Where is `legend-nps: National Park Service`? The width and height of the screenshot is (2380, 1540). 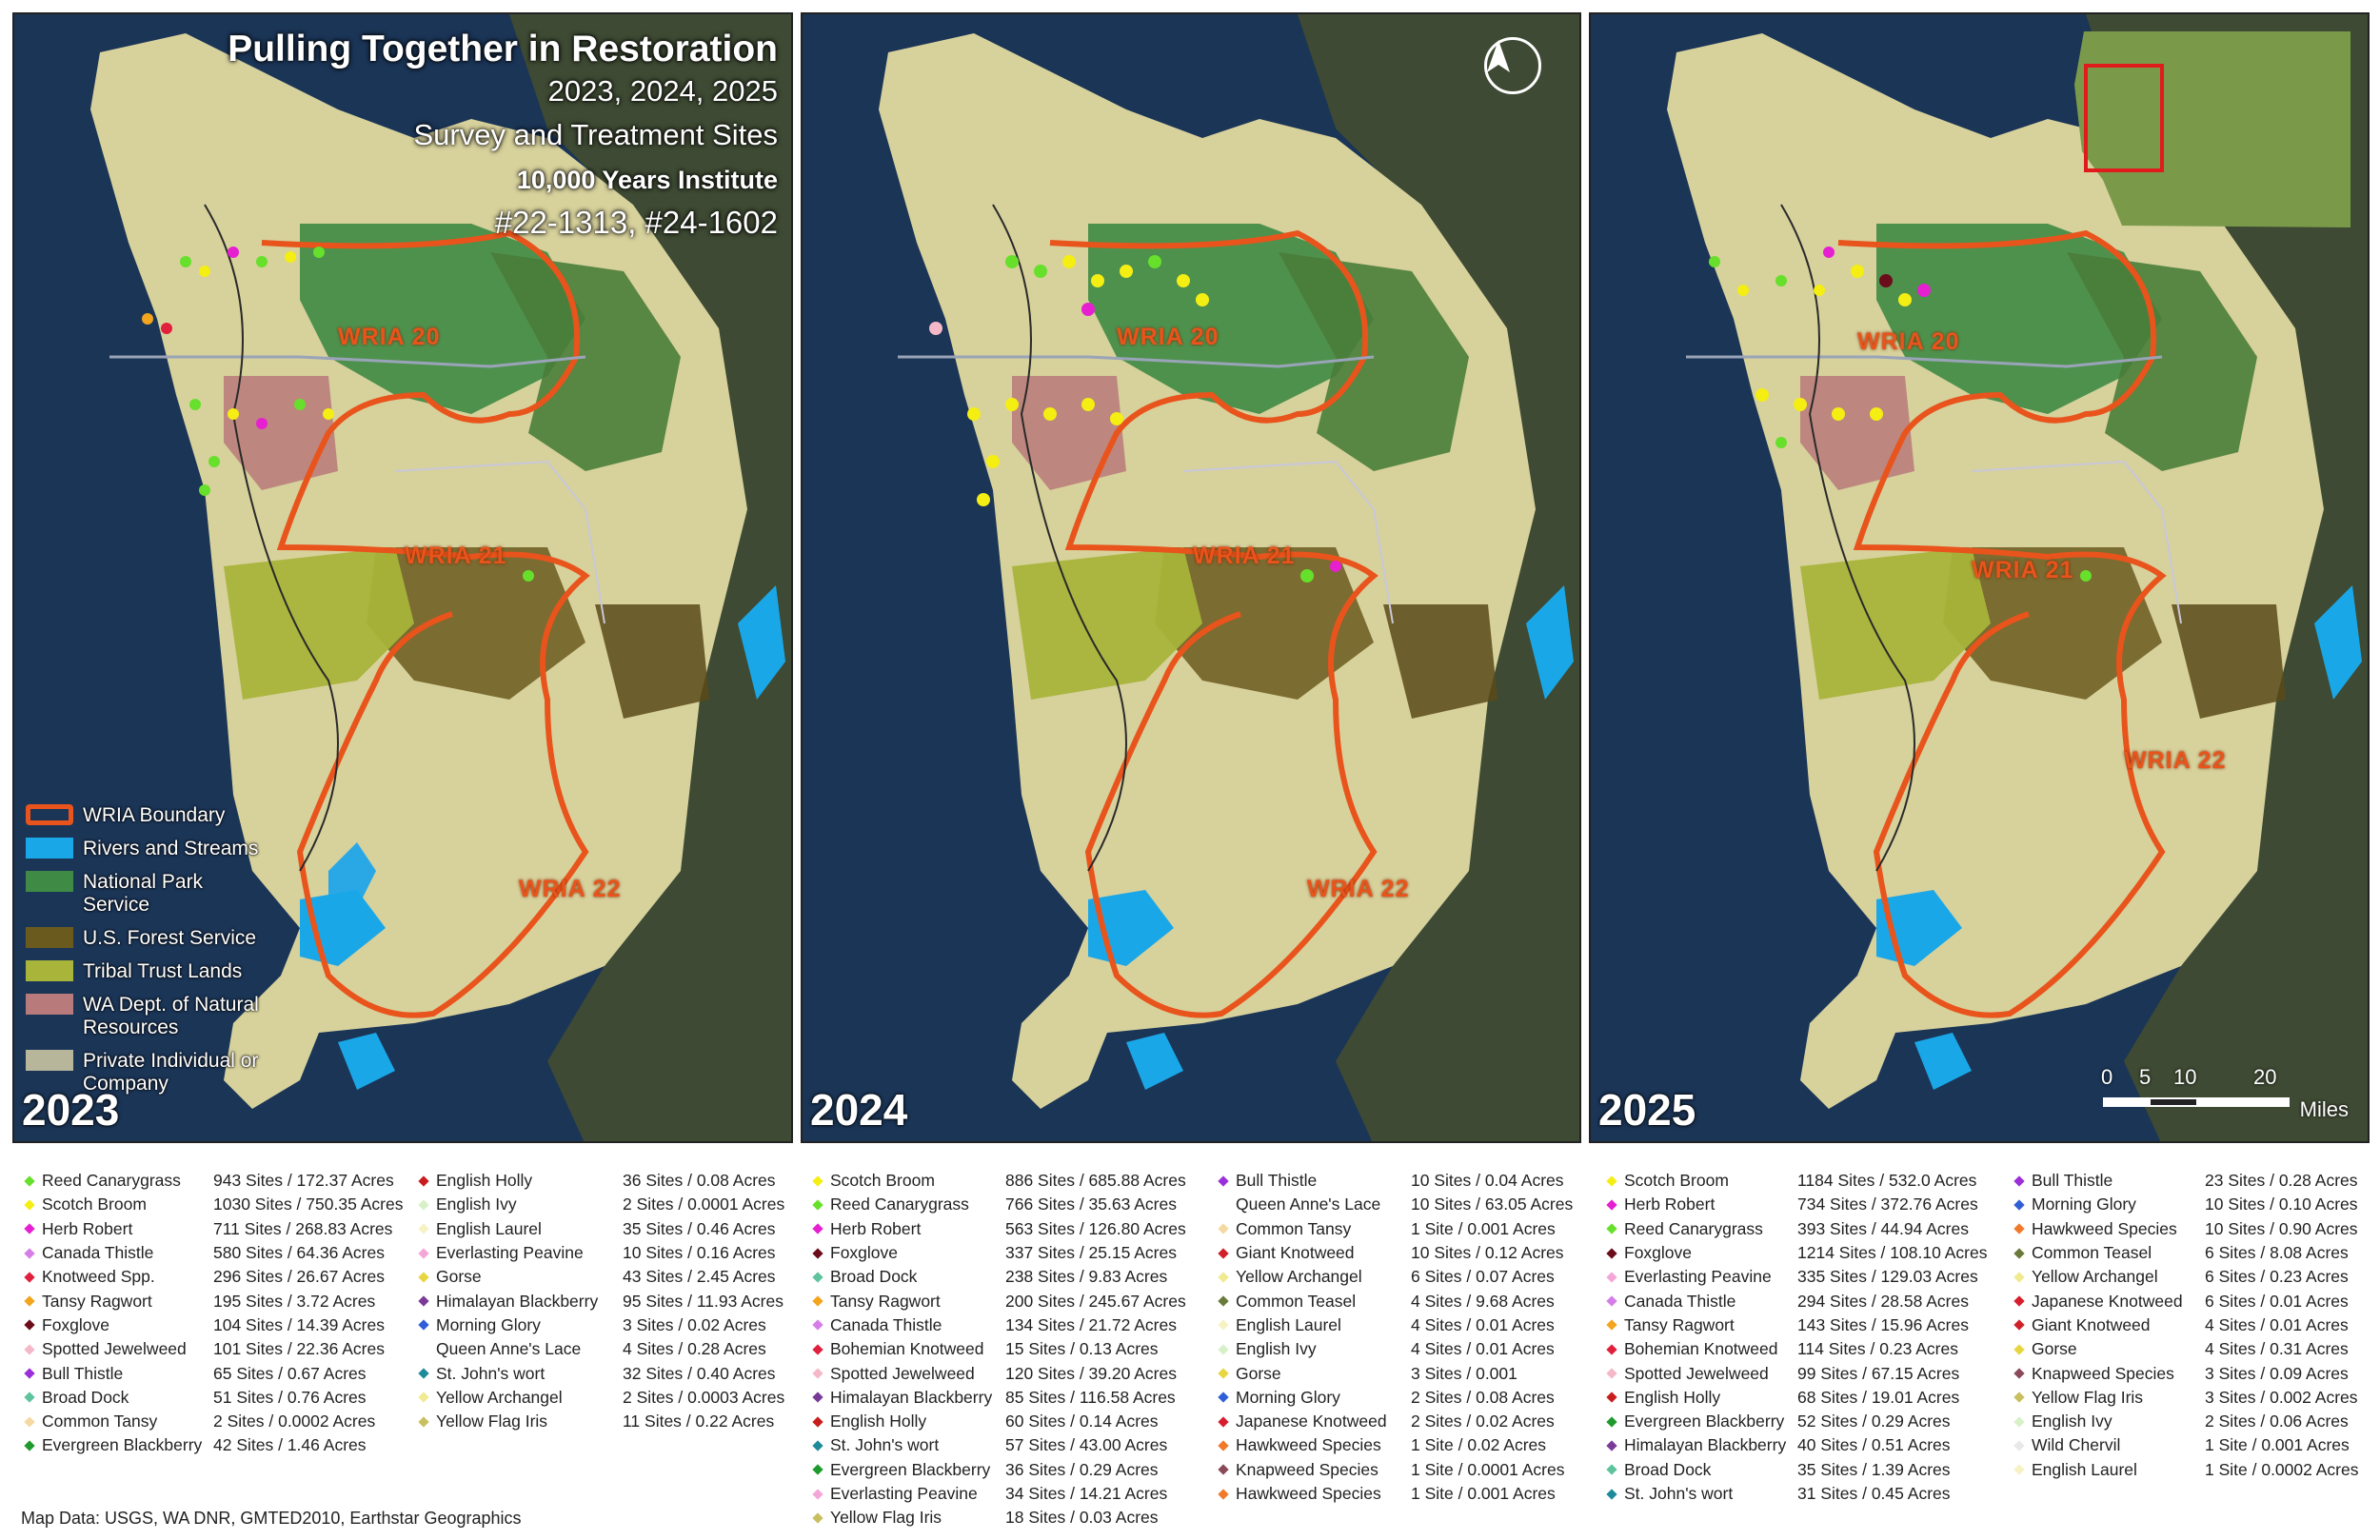 legend-nps: National Park Service is located at coordinates (149, 894).